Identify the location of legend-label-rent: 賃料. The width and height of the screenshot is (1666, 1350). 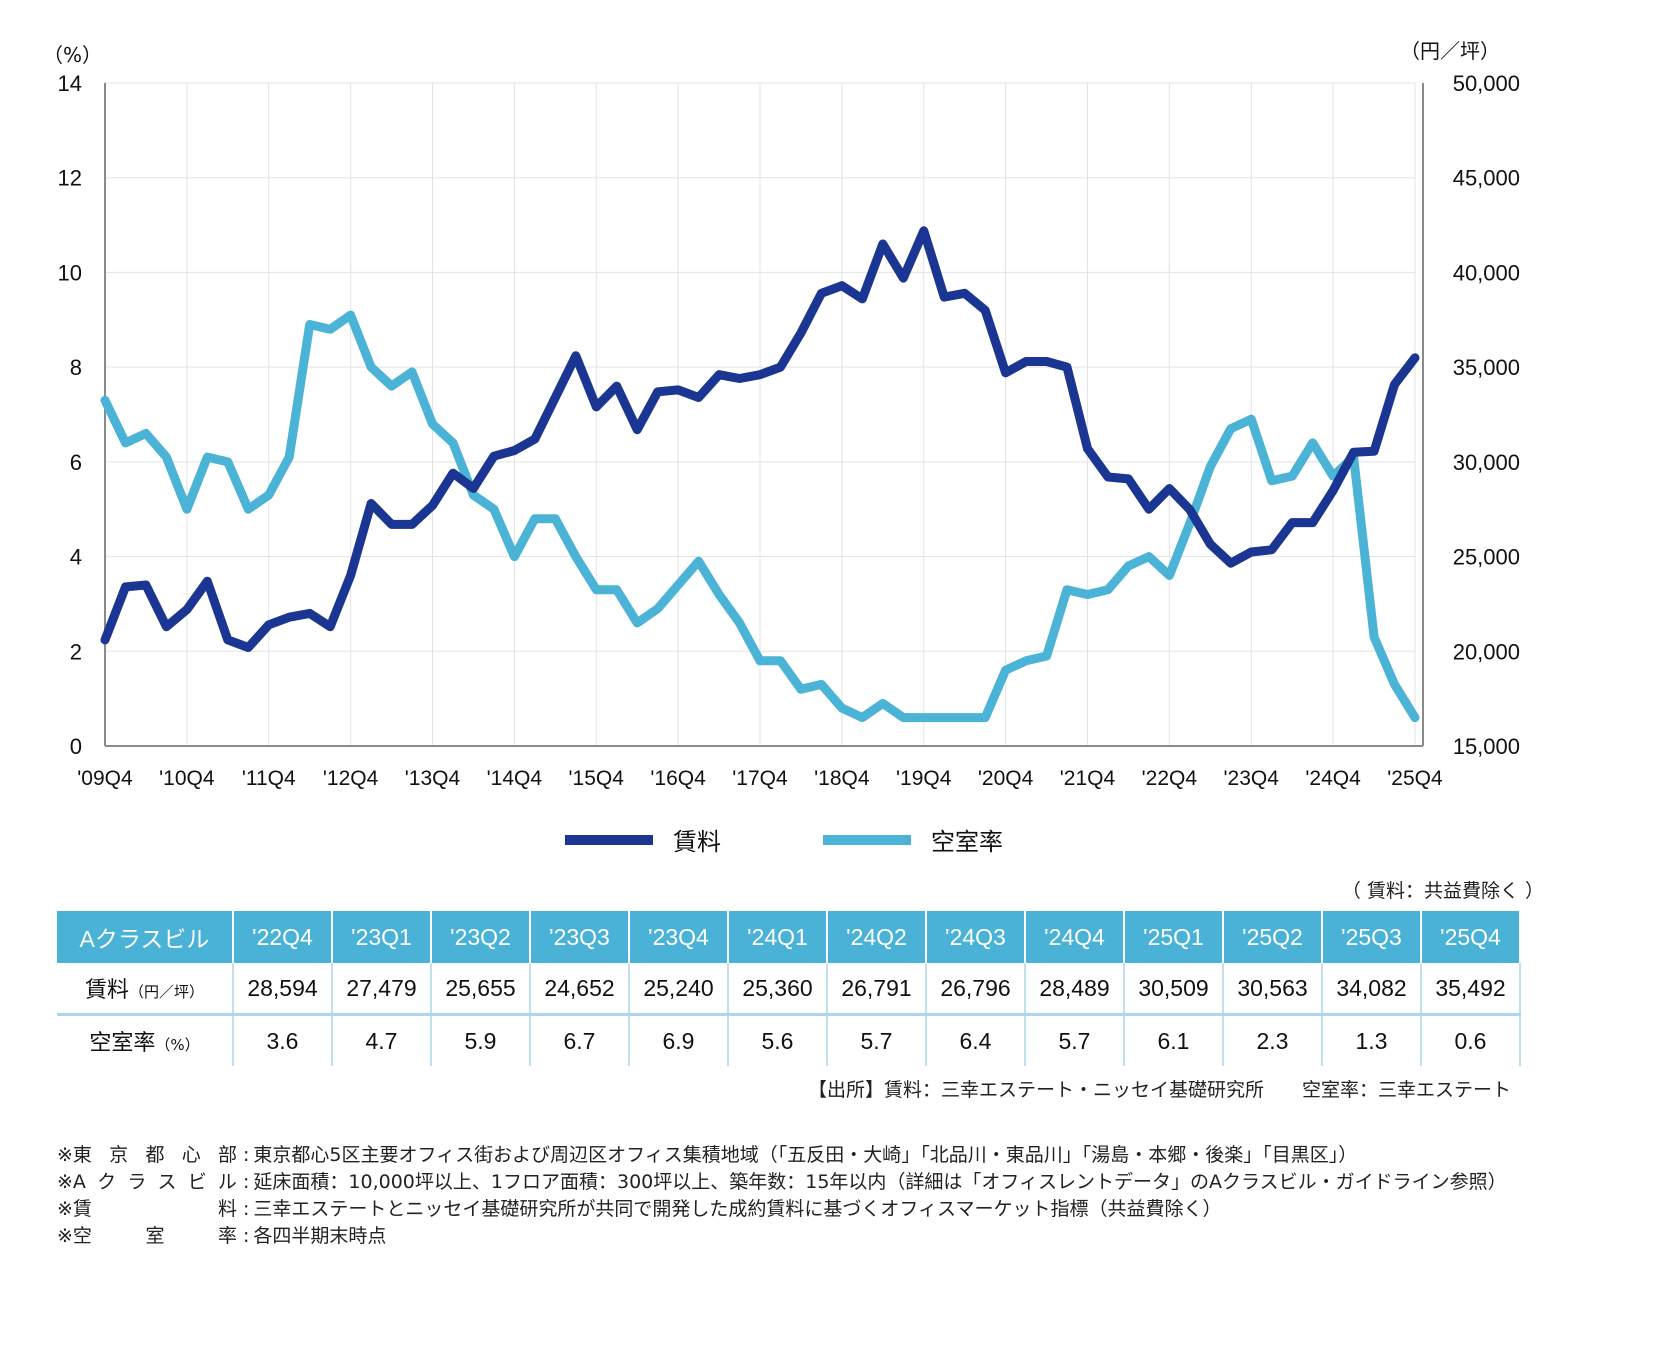
(697, 842).